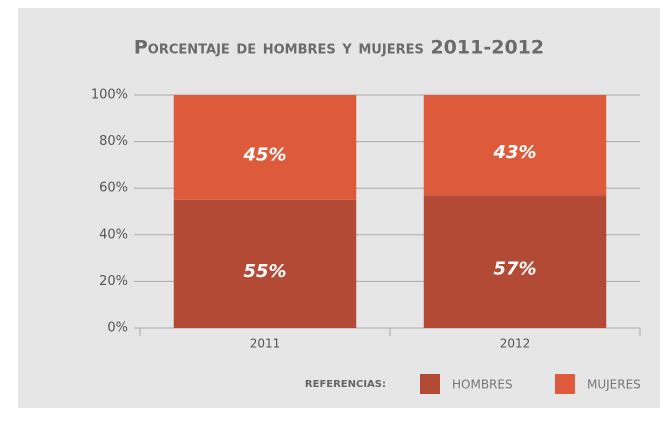 Image resolution: width=666 pixels, height=422 pixels. Describe the element at coordinates (515, 344) in the screenshot. I see `x-tick-label: 2012` at that location.